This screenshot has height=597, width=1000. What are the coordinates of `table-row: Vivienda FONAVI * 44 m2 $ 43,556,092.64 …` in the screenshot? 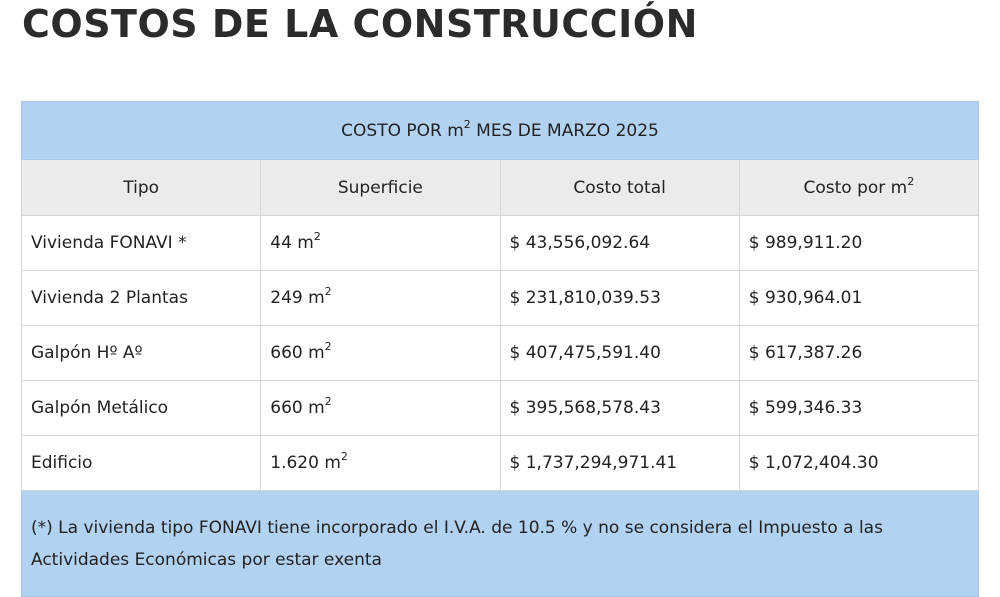 It's located at (500, 243).